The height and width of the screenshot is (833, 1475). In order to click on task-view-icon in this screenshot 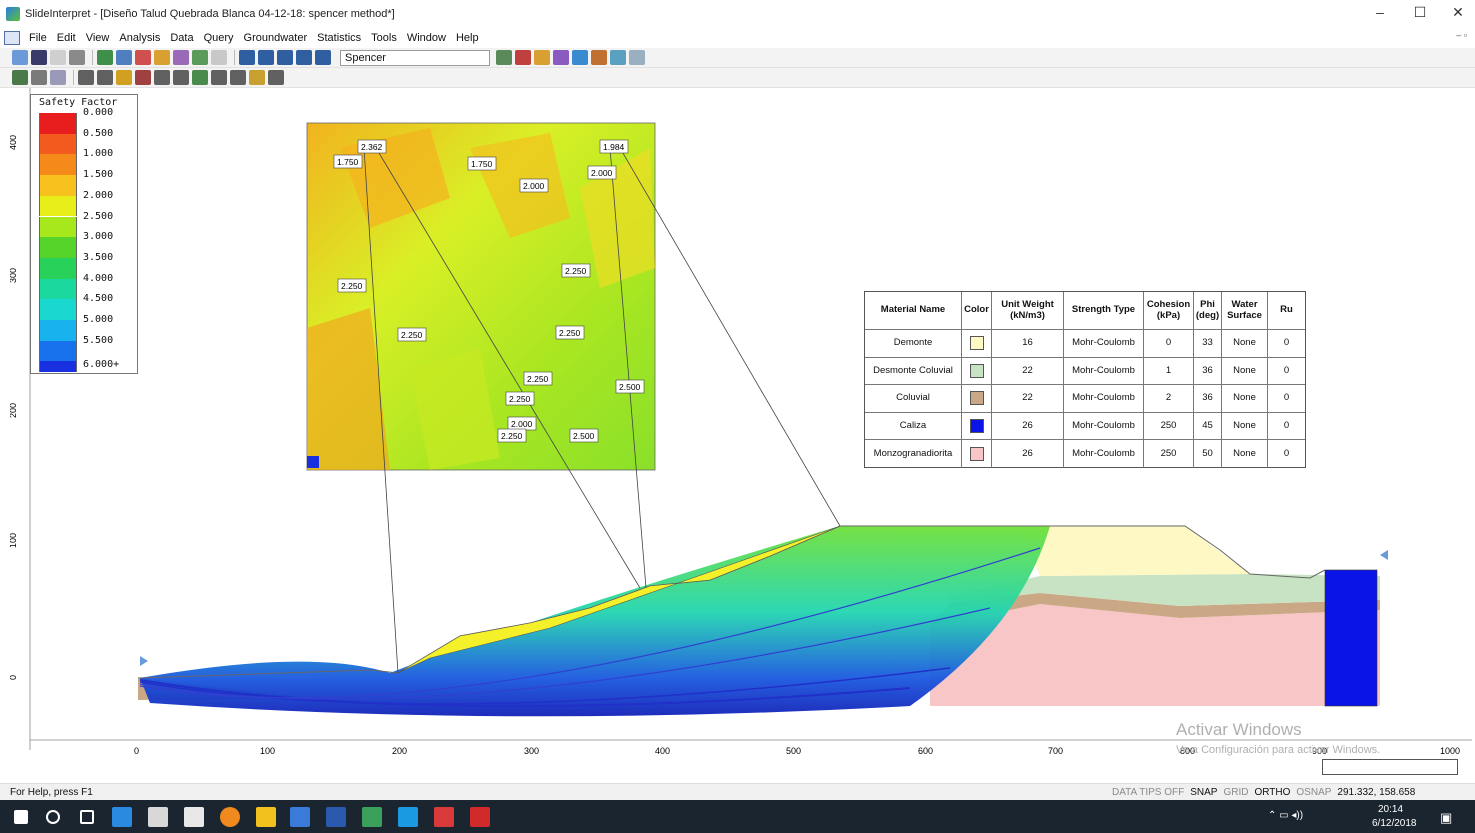, I will do `click(87, 817)`.